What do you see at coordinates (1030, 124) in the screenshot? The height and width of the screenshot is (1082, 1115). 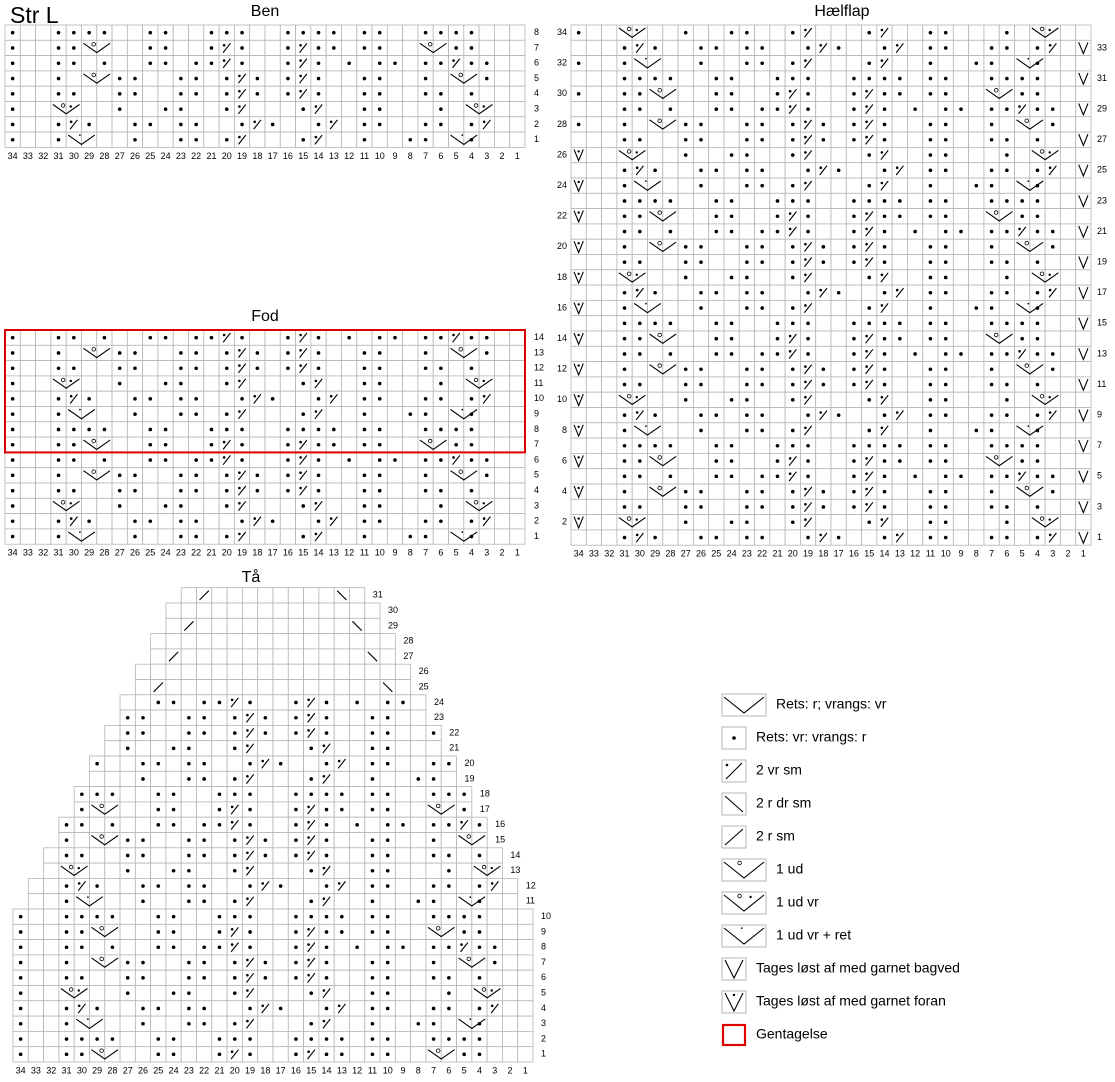 I see `yarn-over` at bounding box center [1030, 124].